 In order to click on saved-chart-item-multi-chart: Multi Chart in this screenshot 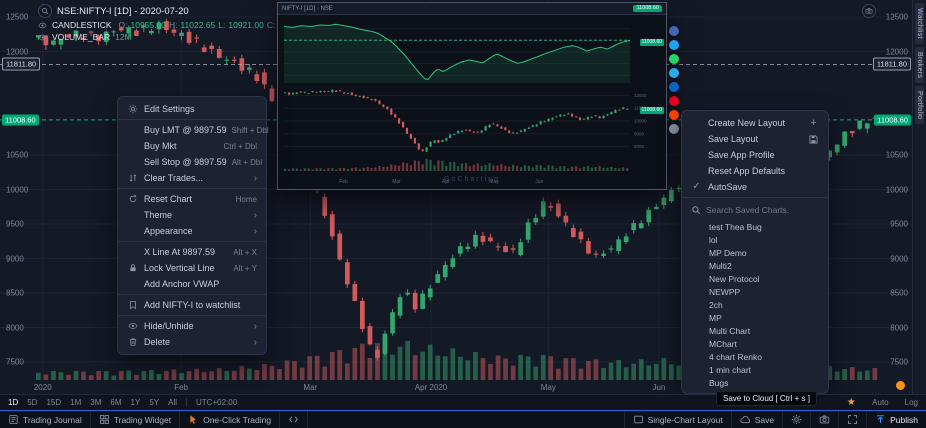, I will do `click(730, 330)`.